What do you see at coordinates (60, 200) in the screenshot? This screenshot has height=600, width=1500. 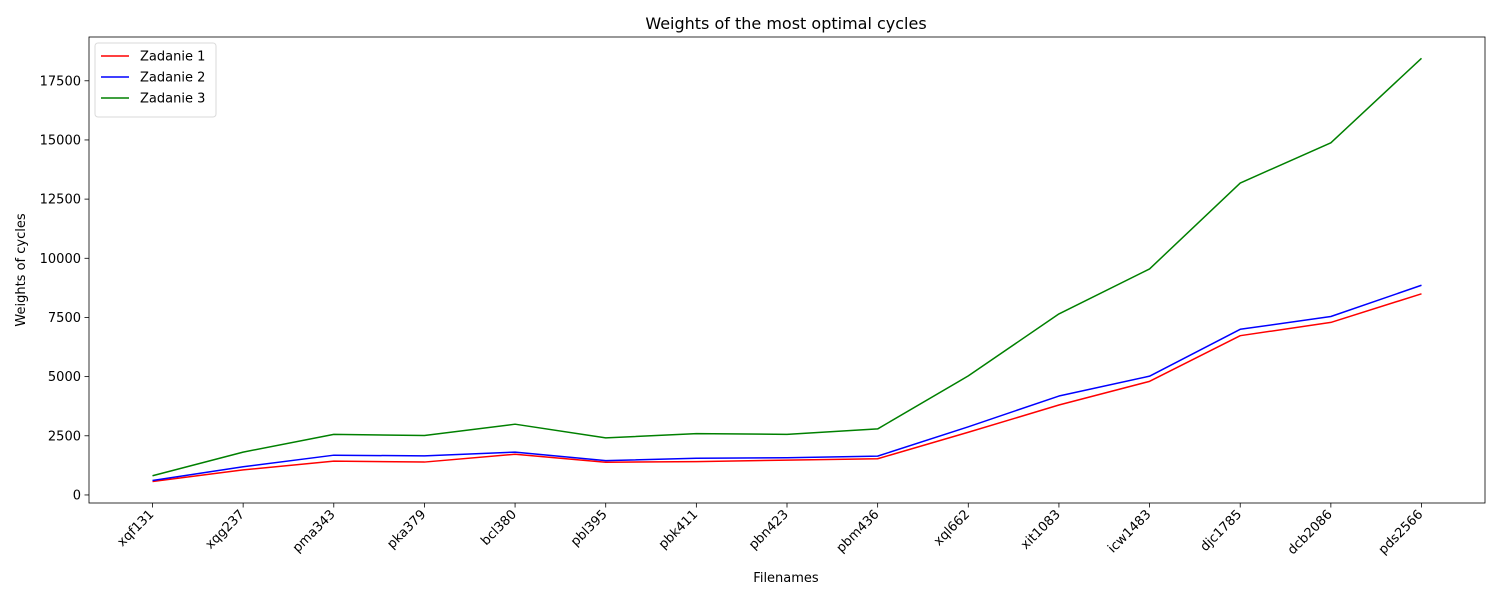 I see `y-tick-label: 12500` at bounding box center [60, 200].